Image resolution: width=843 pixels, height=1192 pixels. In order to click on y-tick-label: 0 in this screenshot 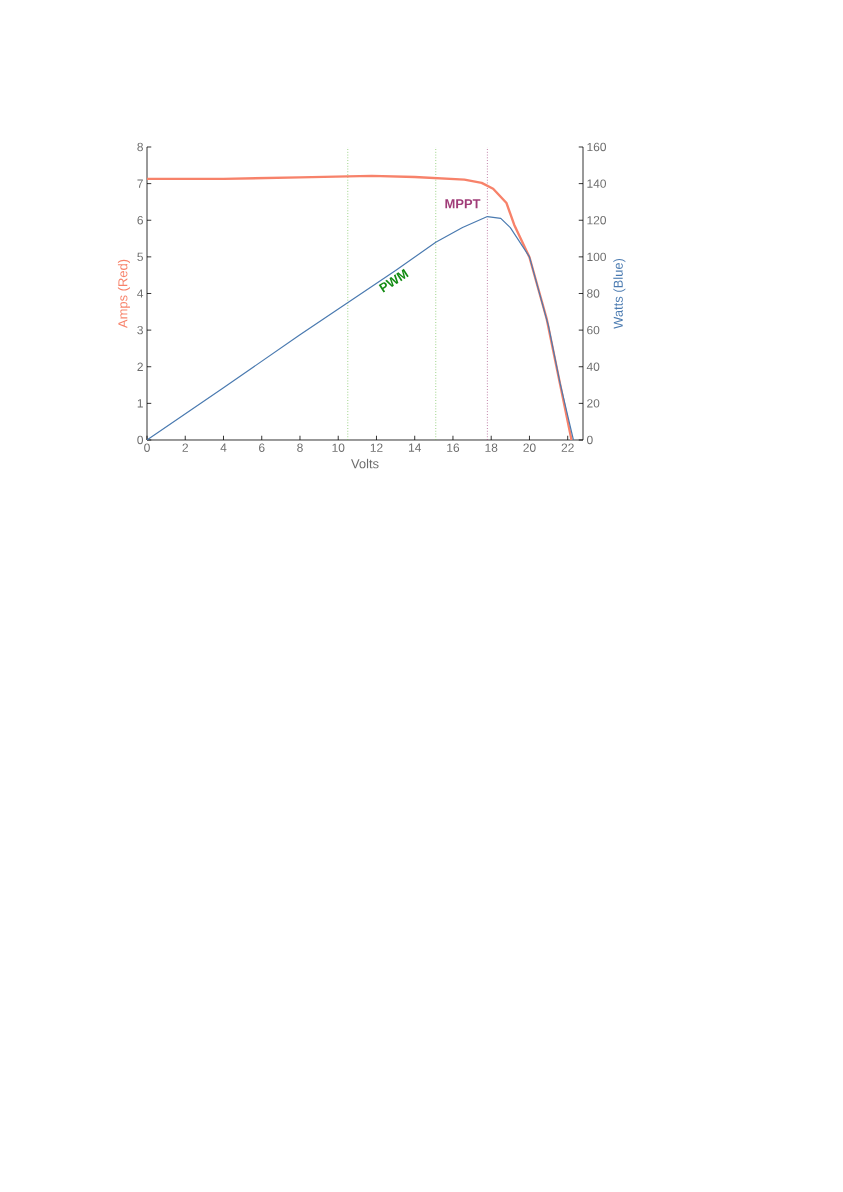, I will do `click(140, 440)`.